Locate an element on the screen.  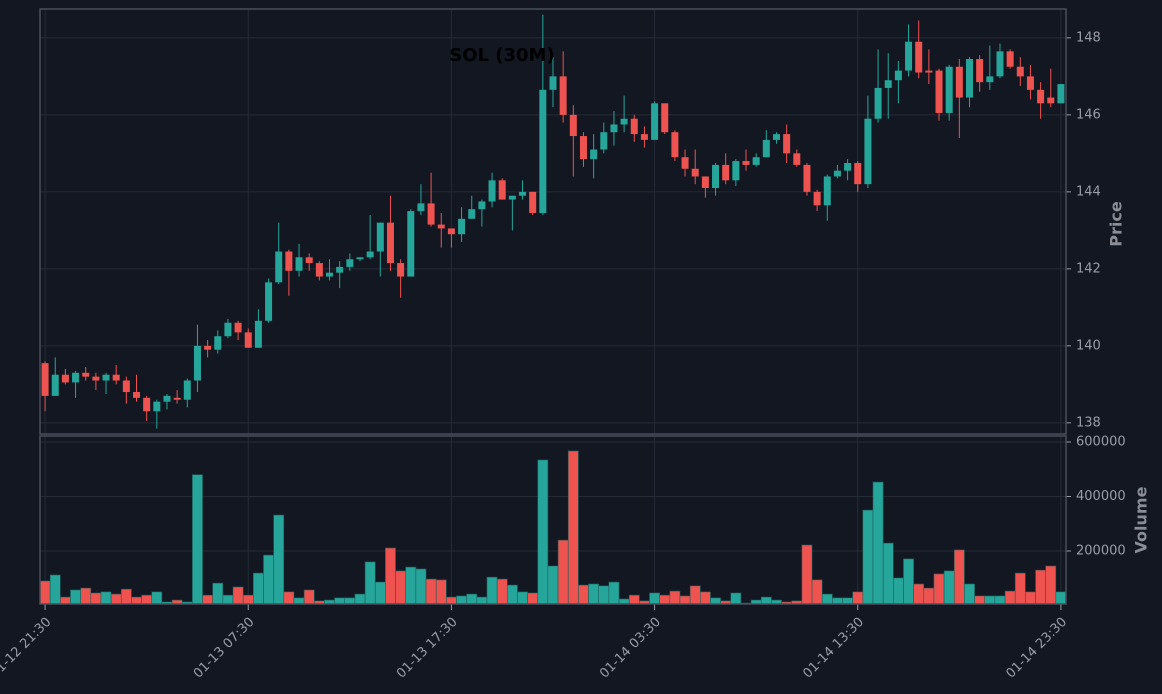
y-tick-label: 400000 is located at coordinates (1101, 496).